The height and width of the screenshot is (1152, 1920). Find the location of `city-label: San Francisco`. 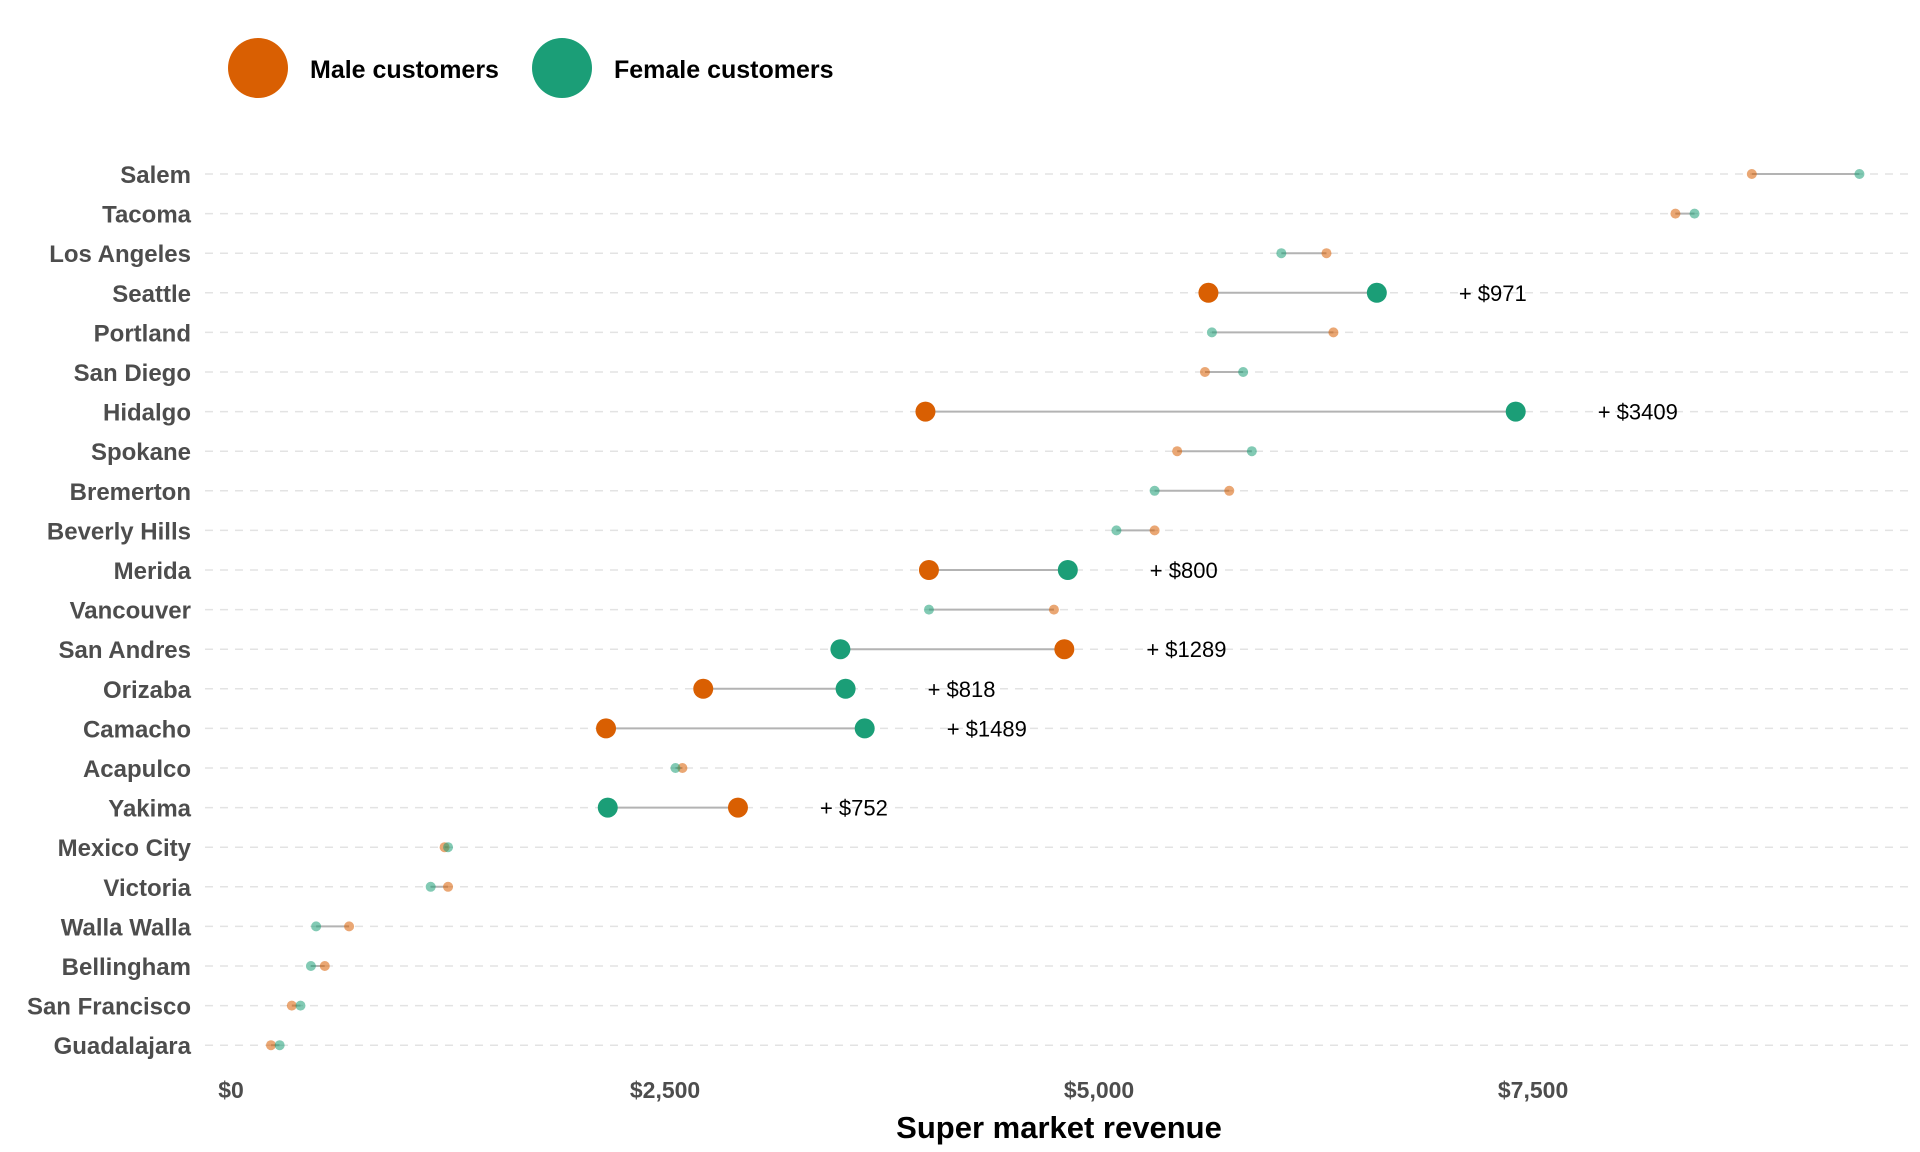

city-label: San Francisco is located at coordinates (109, 1007).